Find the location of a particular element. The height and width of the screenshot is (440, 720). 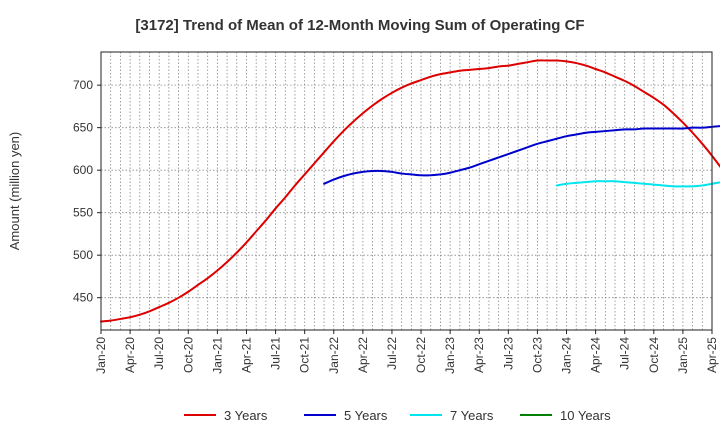

x-tick-label: Oct-20 is located at coordinates (188, 355).